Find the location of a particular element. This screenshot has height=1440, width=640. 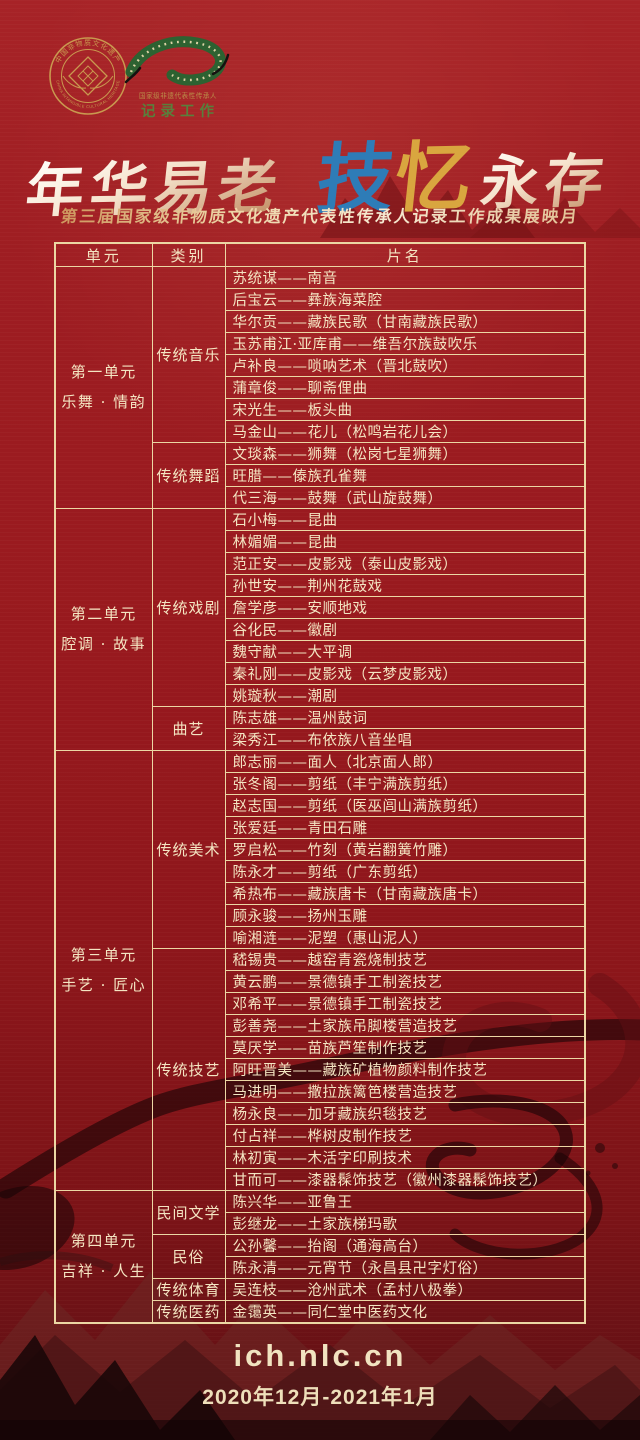

film-cell: 张冬阁——剪纸（丰宁满族剪纸） is located at coordinates (405, 783).